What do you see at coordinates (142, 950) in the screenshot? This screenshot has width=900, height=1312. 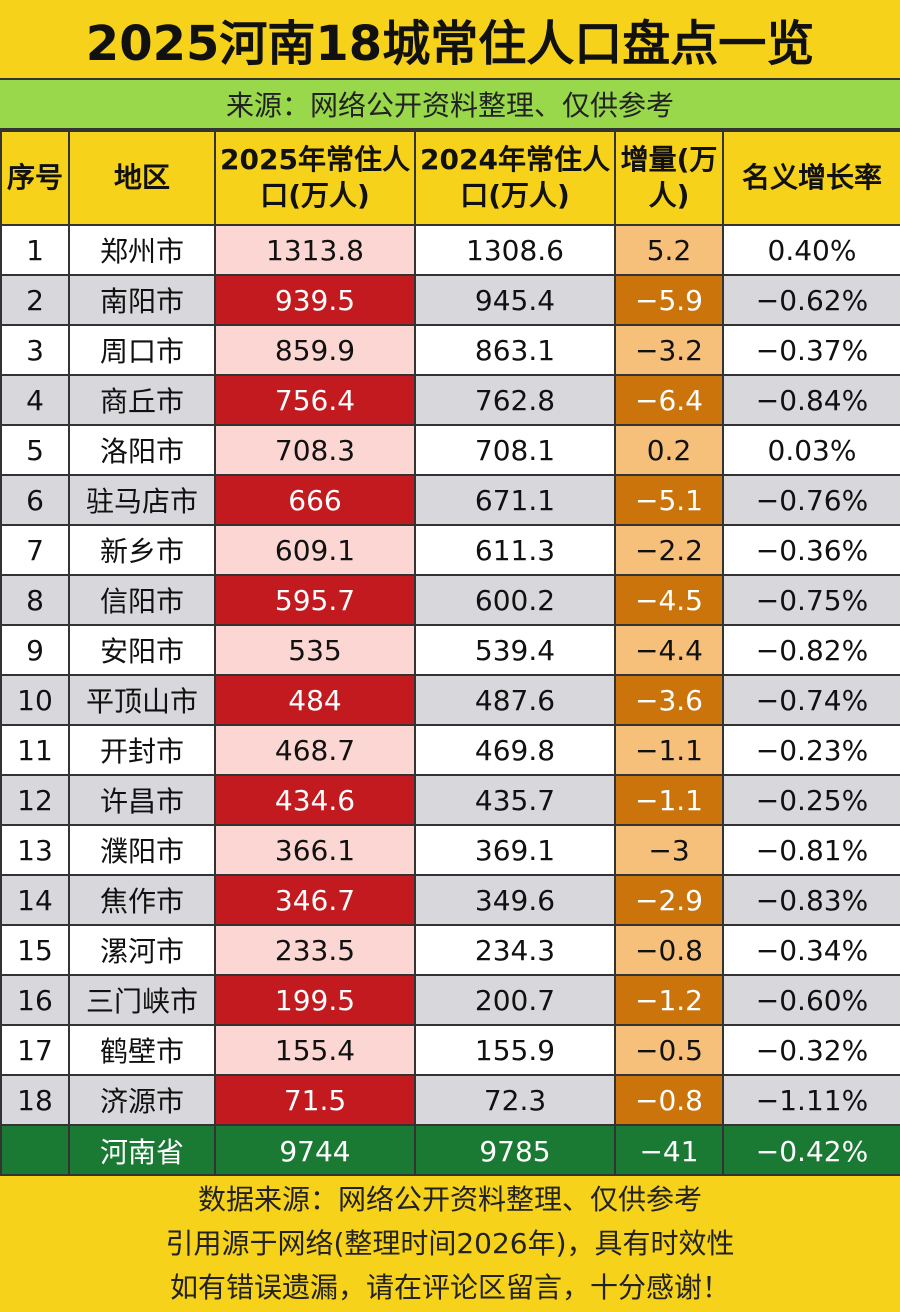 I see `cell-region: 漯河市` at bounding box center [142, 950].